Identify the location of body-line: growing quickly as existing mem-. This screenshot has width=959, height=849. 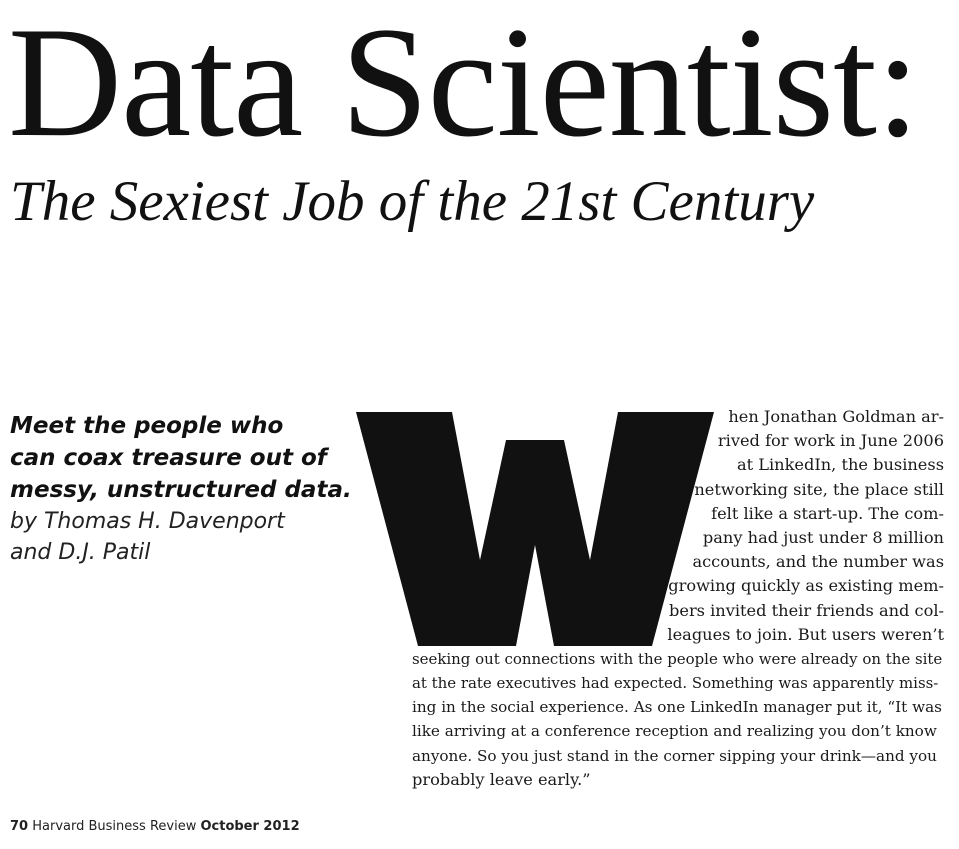
(806, 586).